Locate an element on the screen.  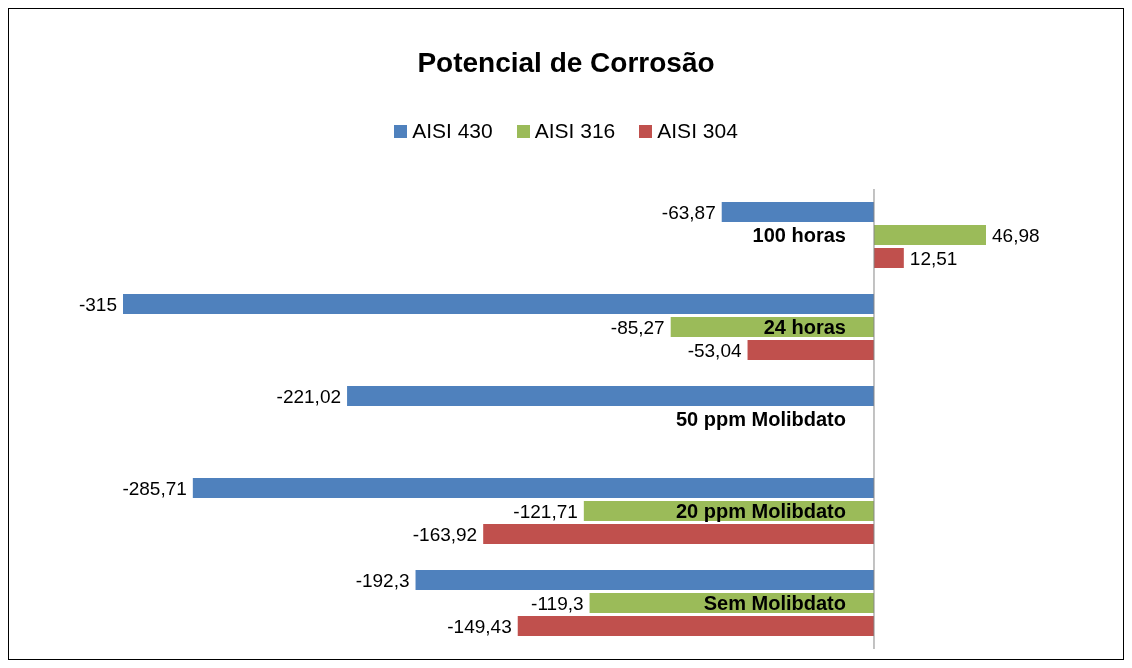
data-label: -192,3 is located at coordinates (382, 580).